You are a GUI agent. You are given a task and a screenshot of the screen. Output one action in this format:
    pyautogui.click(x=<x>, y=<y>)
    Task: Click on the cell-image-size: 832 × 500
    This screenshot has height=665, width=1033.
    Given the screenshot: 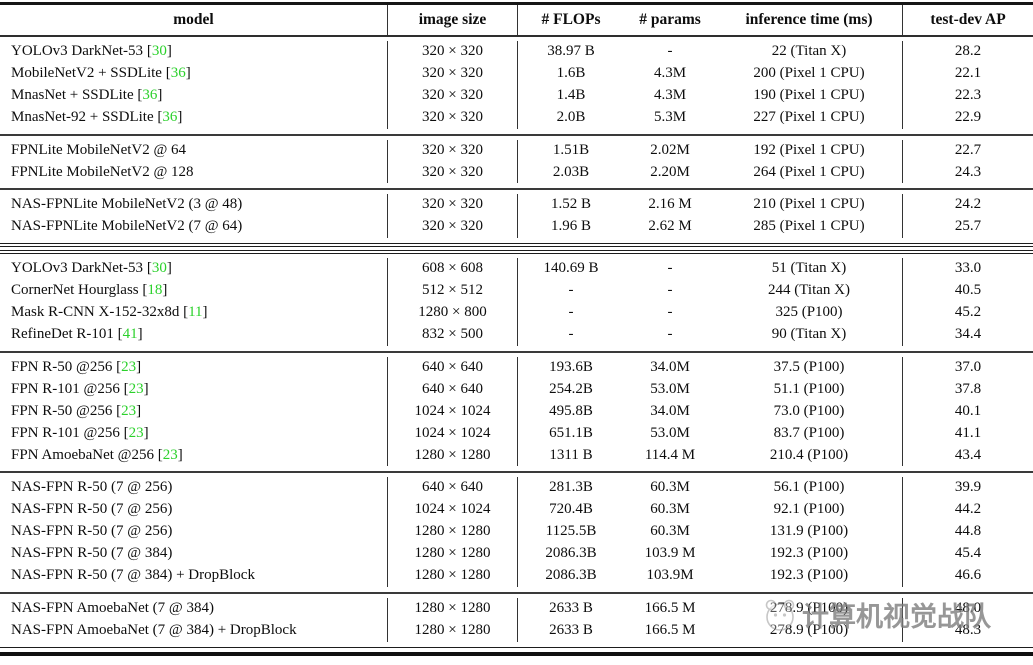 What is the action you would take?
    pyautogui.click(x=452, y=334)
    